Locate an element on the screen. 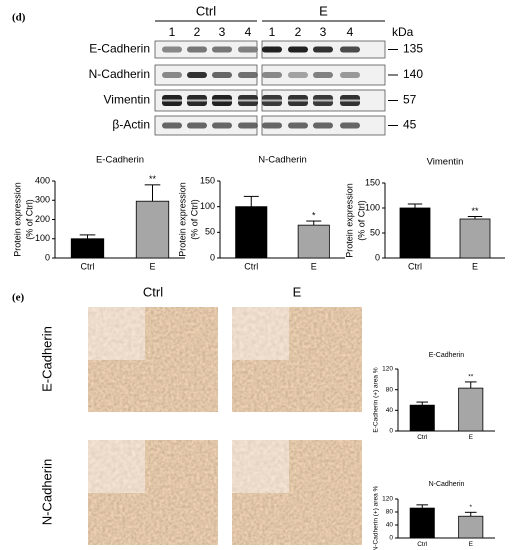 The image size is (523, 550). column-label: Ctrl is located at coordinates (153, 291).